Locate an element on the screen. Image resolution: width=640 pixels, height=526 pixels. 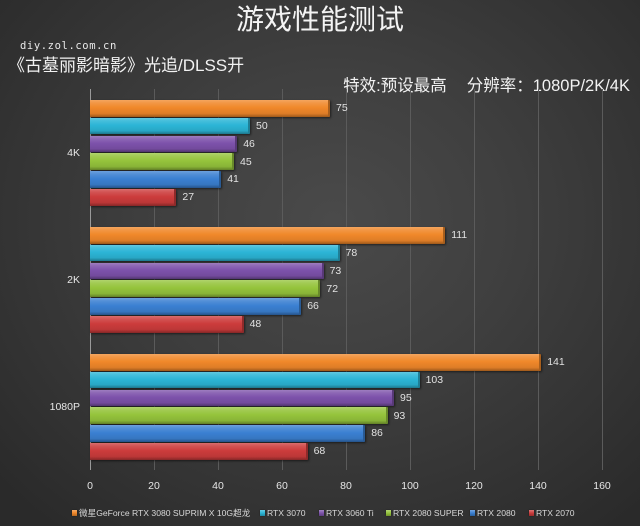
data-label: 27 is located at coordinates (188, 197).